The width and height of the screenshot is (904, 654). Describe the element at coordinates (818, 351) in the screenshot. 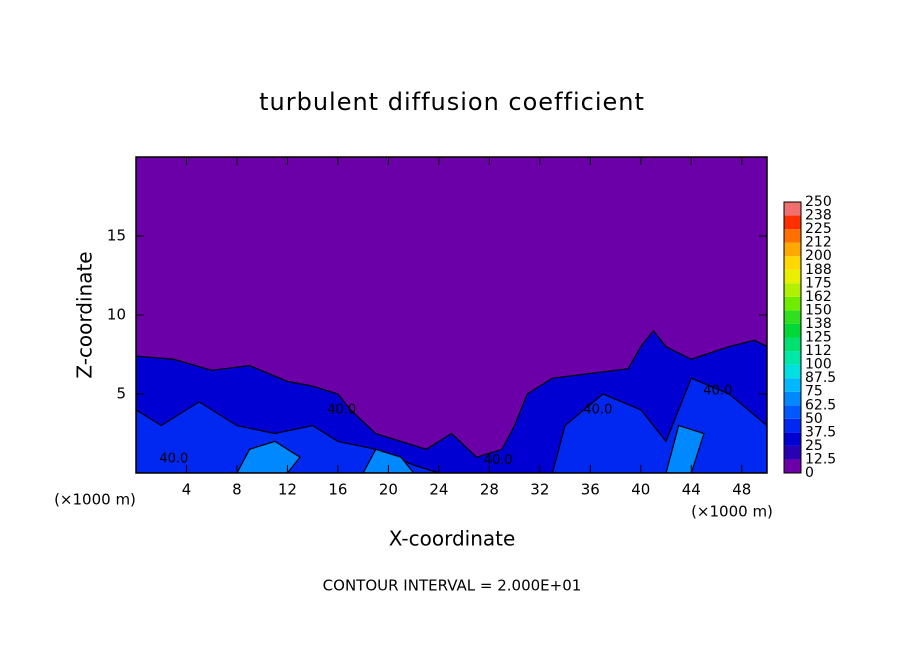

I see `colorbar-label: 112` at that location.